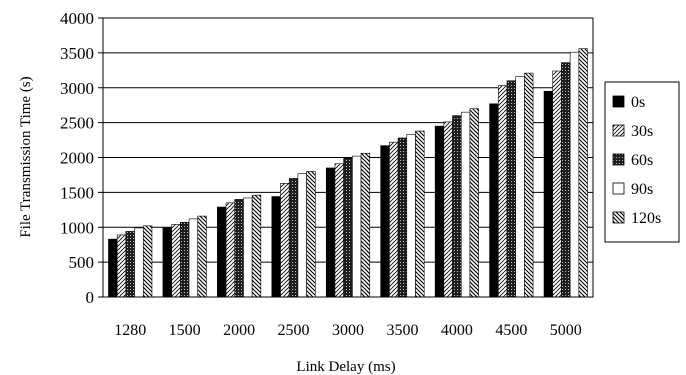 Image resolution: width=686 pixels, height=375 pixels. What do you see at coordinates (402, 330) in the screenshot?
I see `x-tick-label: 3500` at bounding box center [402, 330].